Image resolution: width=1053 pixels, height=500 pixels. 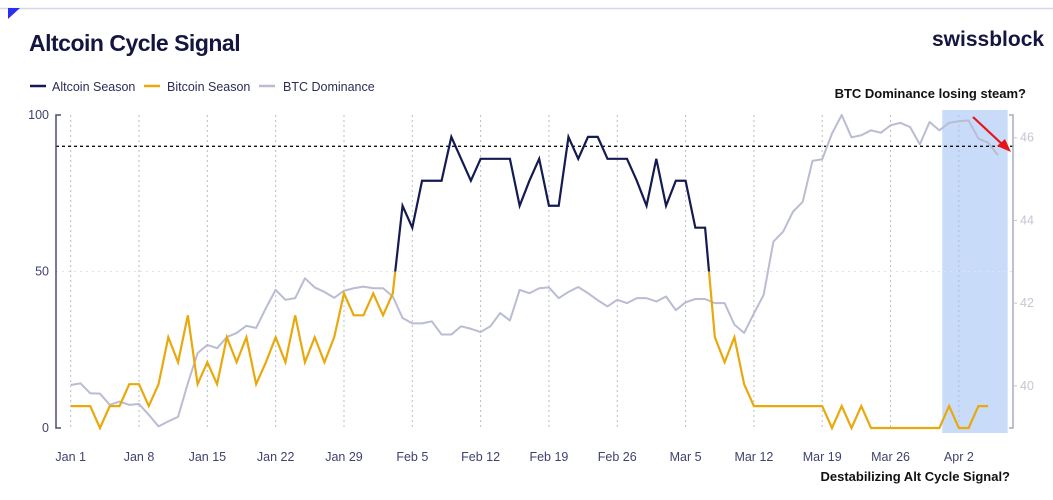 What do you see at coordinates (753, 457) in the screenshot?
I see `x-tick-label: Mar 12` at bounding box center [753, 457].